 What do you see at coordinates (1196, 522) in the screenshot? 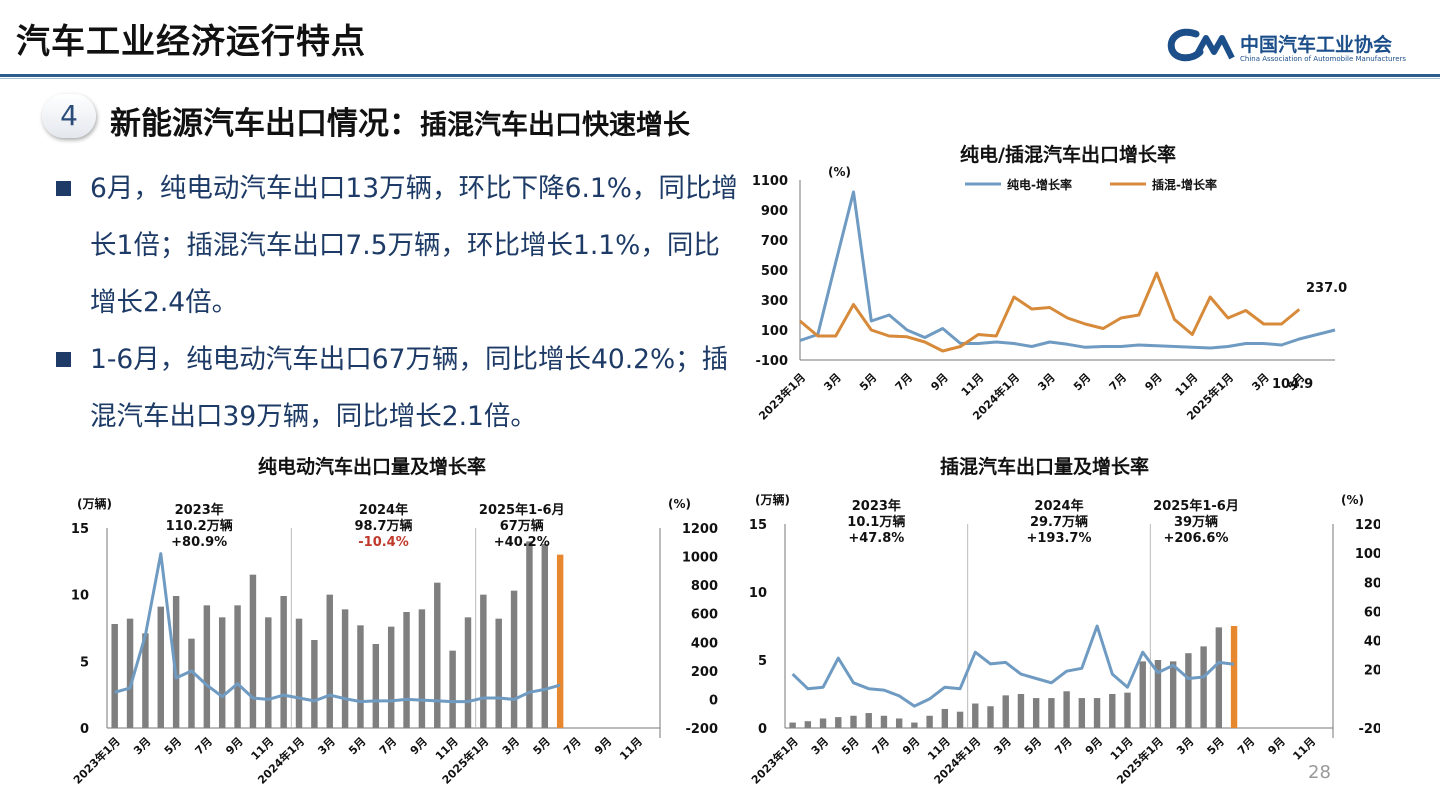
I see `annotation-total: 39万辆` at bounding box center [1196, 522].